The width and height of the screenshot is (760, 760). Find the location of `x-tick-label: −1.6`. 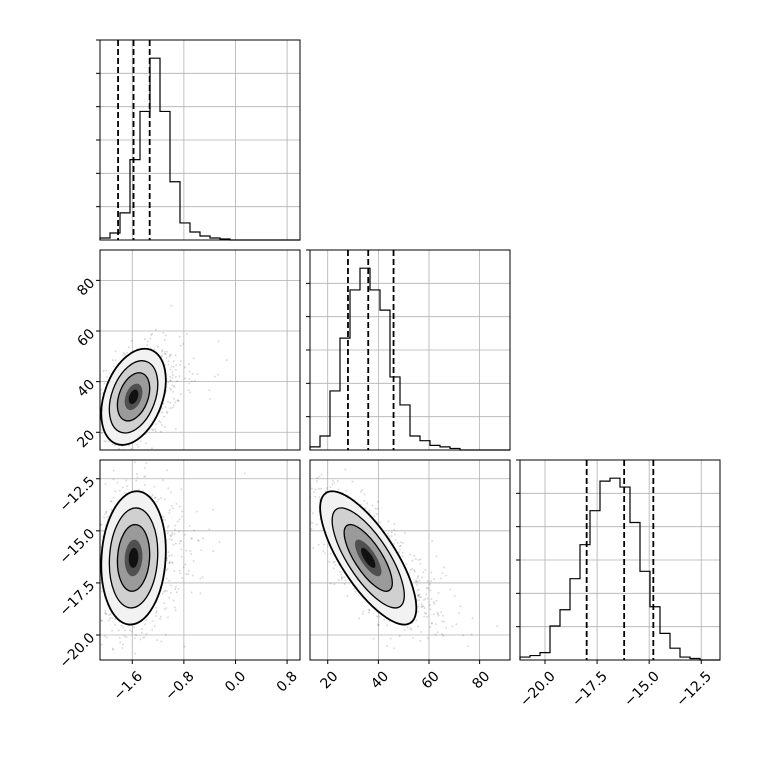

x-tick-label: −1.6 is located at coordinates (128, 685).